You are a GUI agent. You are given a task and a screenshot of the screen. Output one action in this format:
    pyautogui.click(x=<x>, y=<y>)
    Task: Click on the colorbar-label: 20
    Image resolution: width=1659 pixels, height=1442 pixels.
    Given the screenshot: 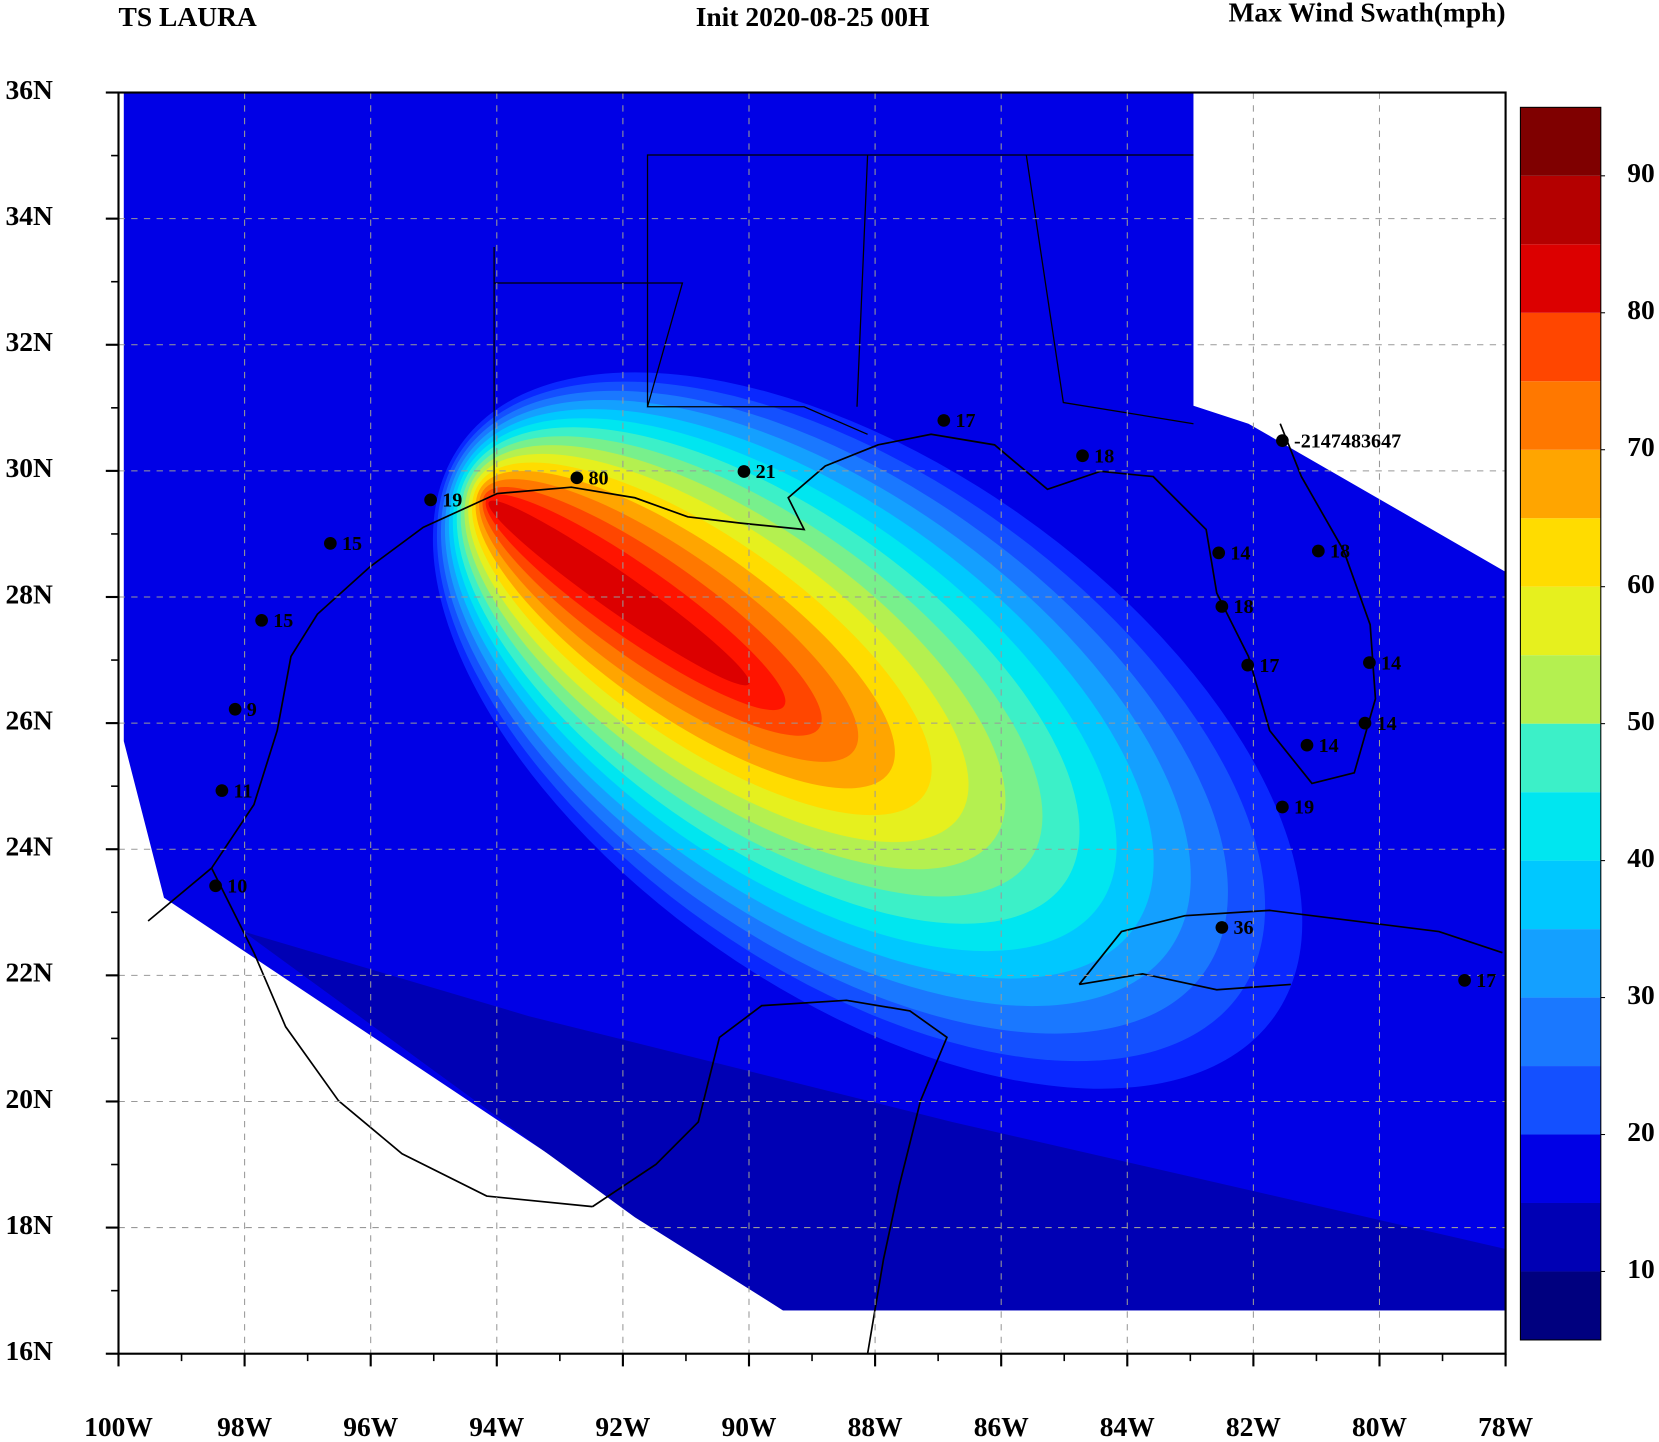 What is the action you would take?
    pyautogui.click(x=1641, y=1131)
    